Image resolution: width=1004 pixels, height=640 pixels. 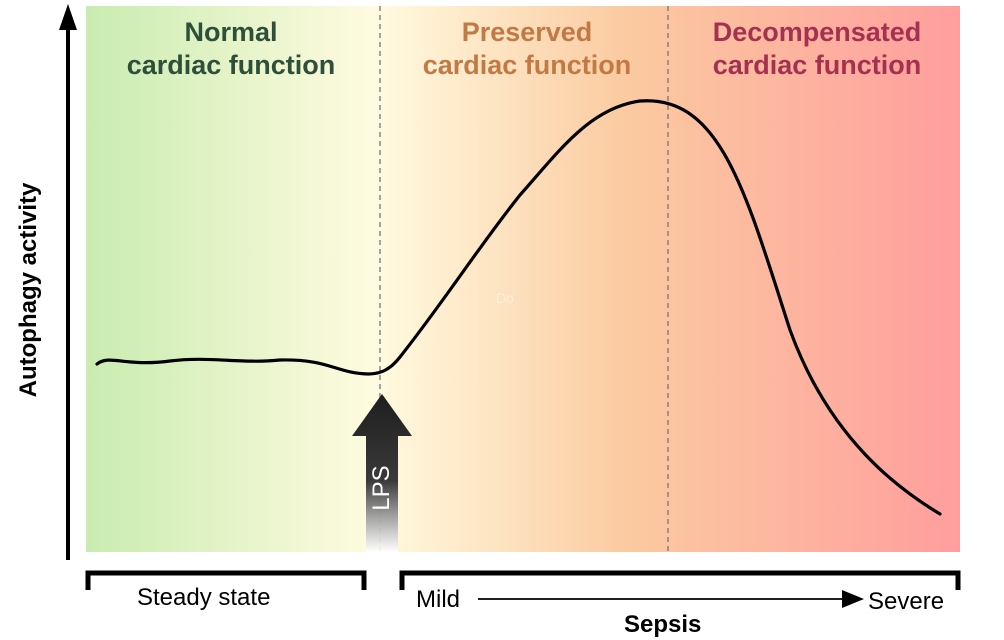 I want to click on steady-state-bracket, so click(x=226, y=580).